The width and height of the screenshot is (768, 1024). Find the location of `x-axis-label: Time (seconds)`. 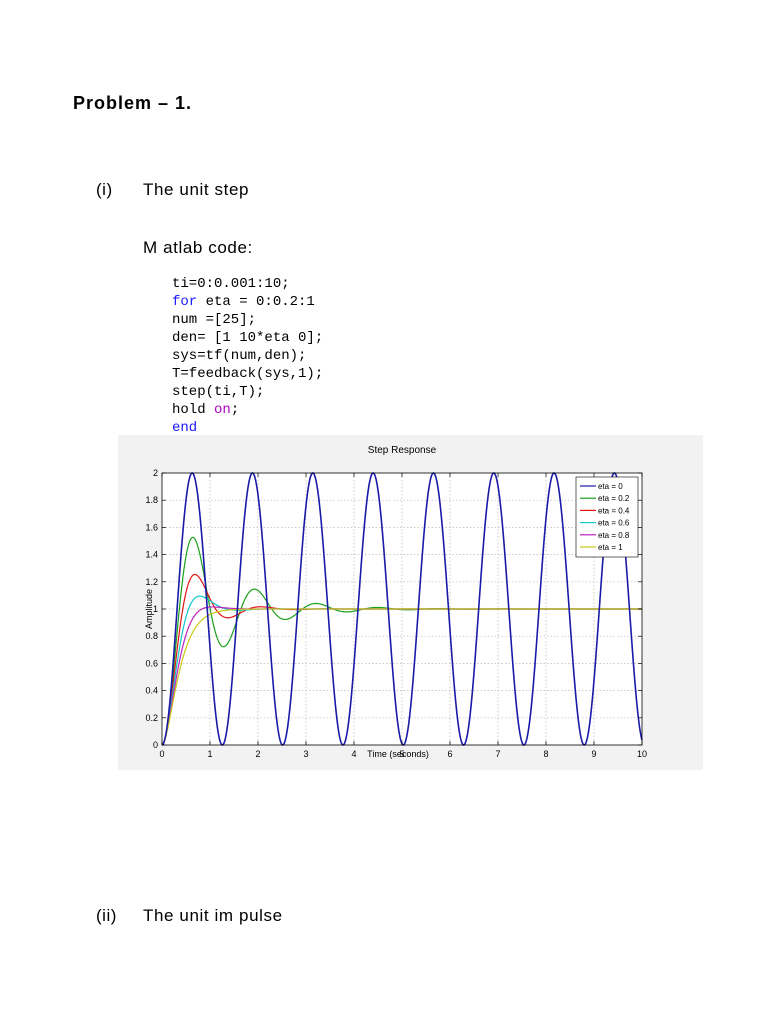

x-axis-label: Time (seconds) is located at coordinates (398, 754).